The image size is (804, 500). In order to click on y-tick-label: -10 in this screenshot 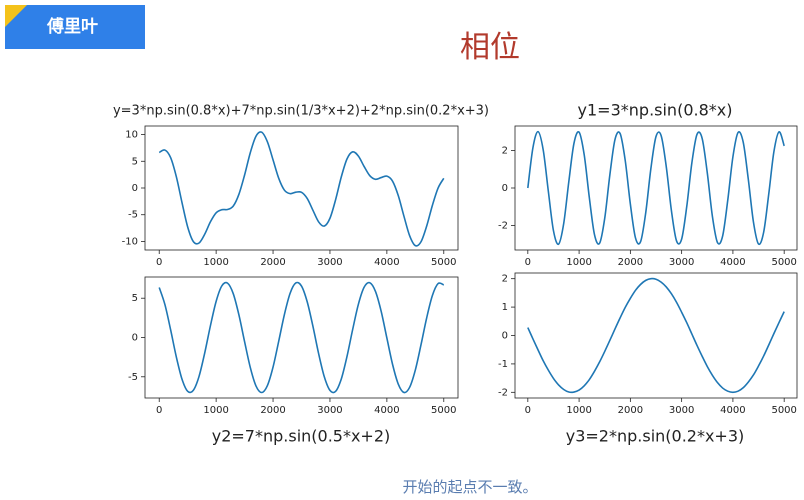, I will do `click(130, 241)`.